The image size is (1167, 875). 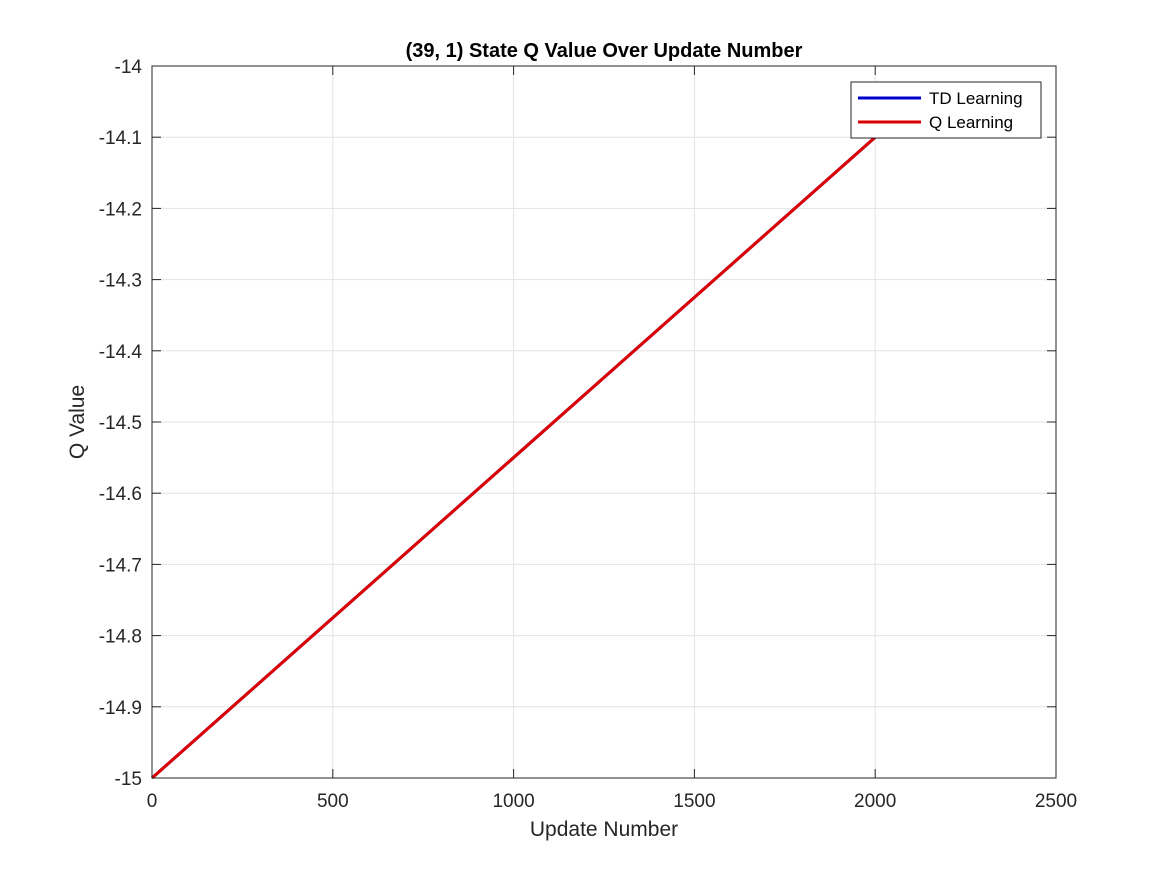 What do you see at coordinates (120, 565) in the screenshot?
I see `y-tick-label: -14.7` at bounding box center [120, 565].